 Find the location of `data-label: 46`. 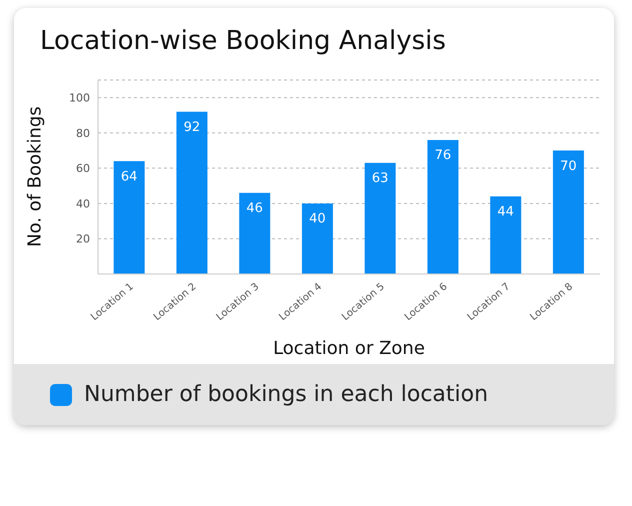

data-label: 46 is located at coordinates (254, 208).